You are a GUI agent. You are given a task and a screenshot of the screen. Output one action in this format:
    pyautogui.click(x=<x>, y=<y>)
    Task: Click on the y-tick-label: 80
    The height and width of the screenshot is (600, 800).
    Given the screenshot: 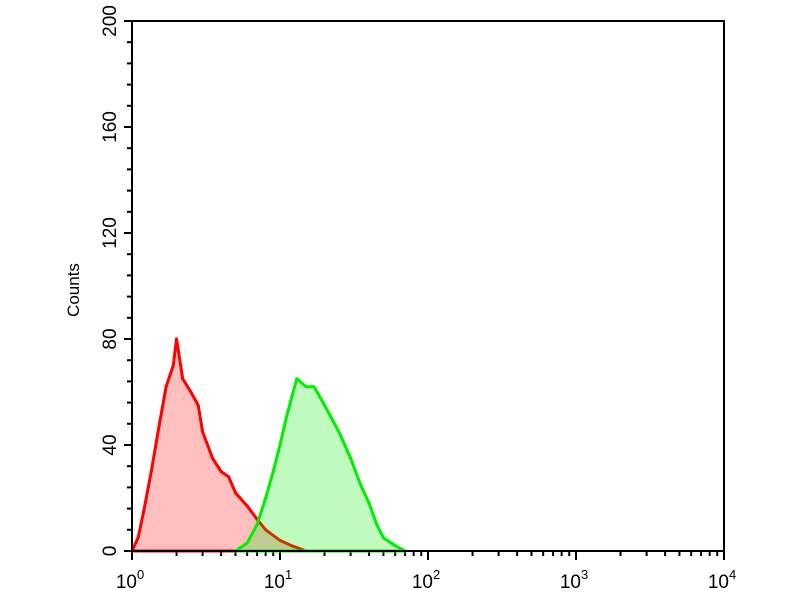 What is the action you would take?
    pyautogui.click(x=110, y=338)
    